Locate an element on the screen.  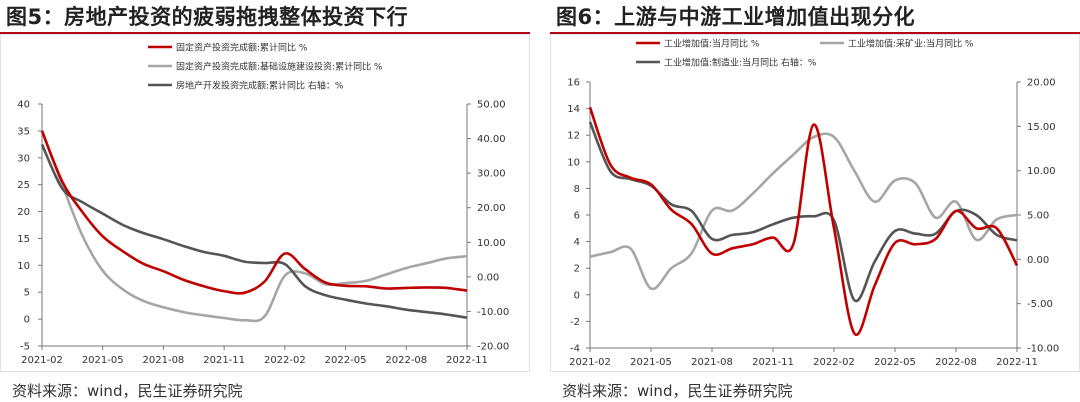
legend-label: 固定资产投资完成额:累计同比 % is located at coordinates (242, 48).